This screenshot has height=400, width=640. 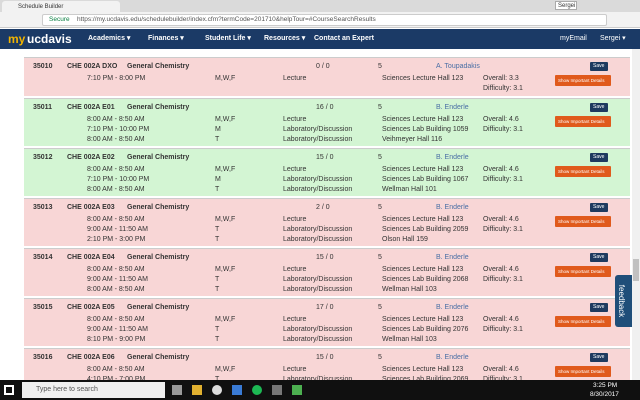 I want to click on nav-item: Academics ▾, so click(x=109, y=38).